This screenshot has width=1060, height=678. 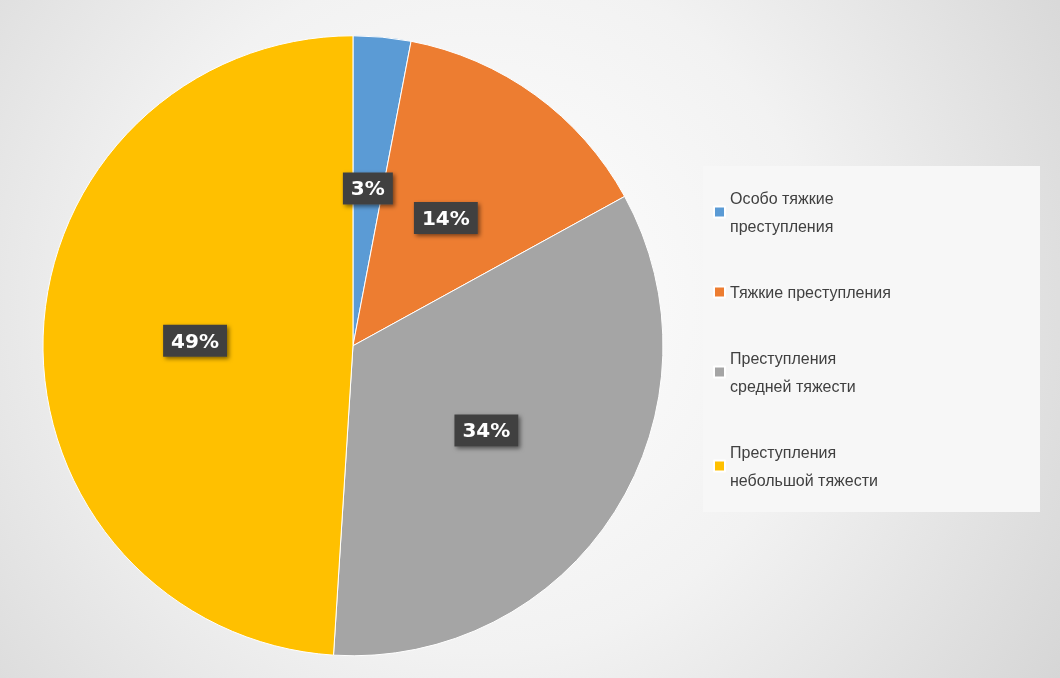 What do you see at coordinates (793, 372) in the screenshot?
I see `legend-label: Преступления средней тяжести` at bounding box center [793, 372].